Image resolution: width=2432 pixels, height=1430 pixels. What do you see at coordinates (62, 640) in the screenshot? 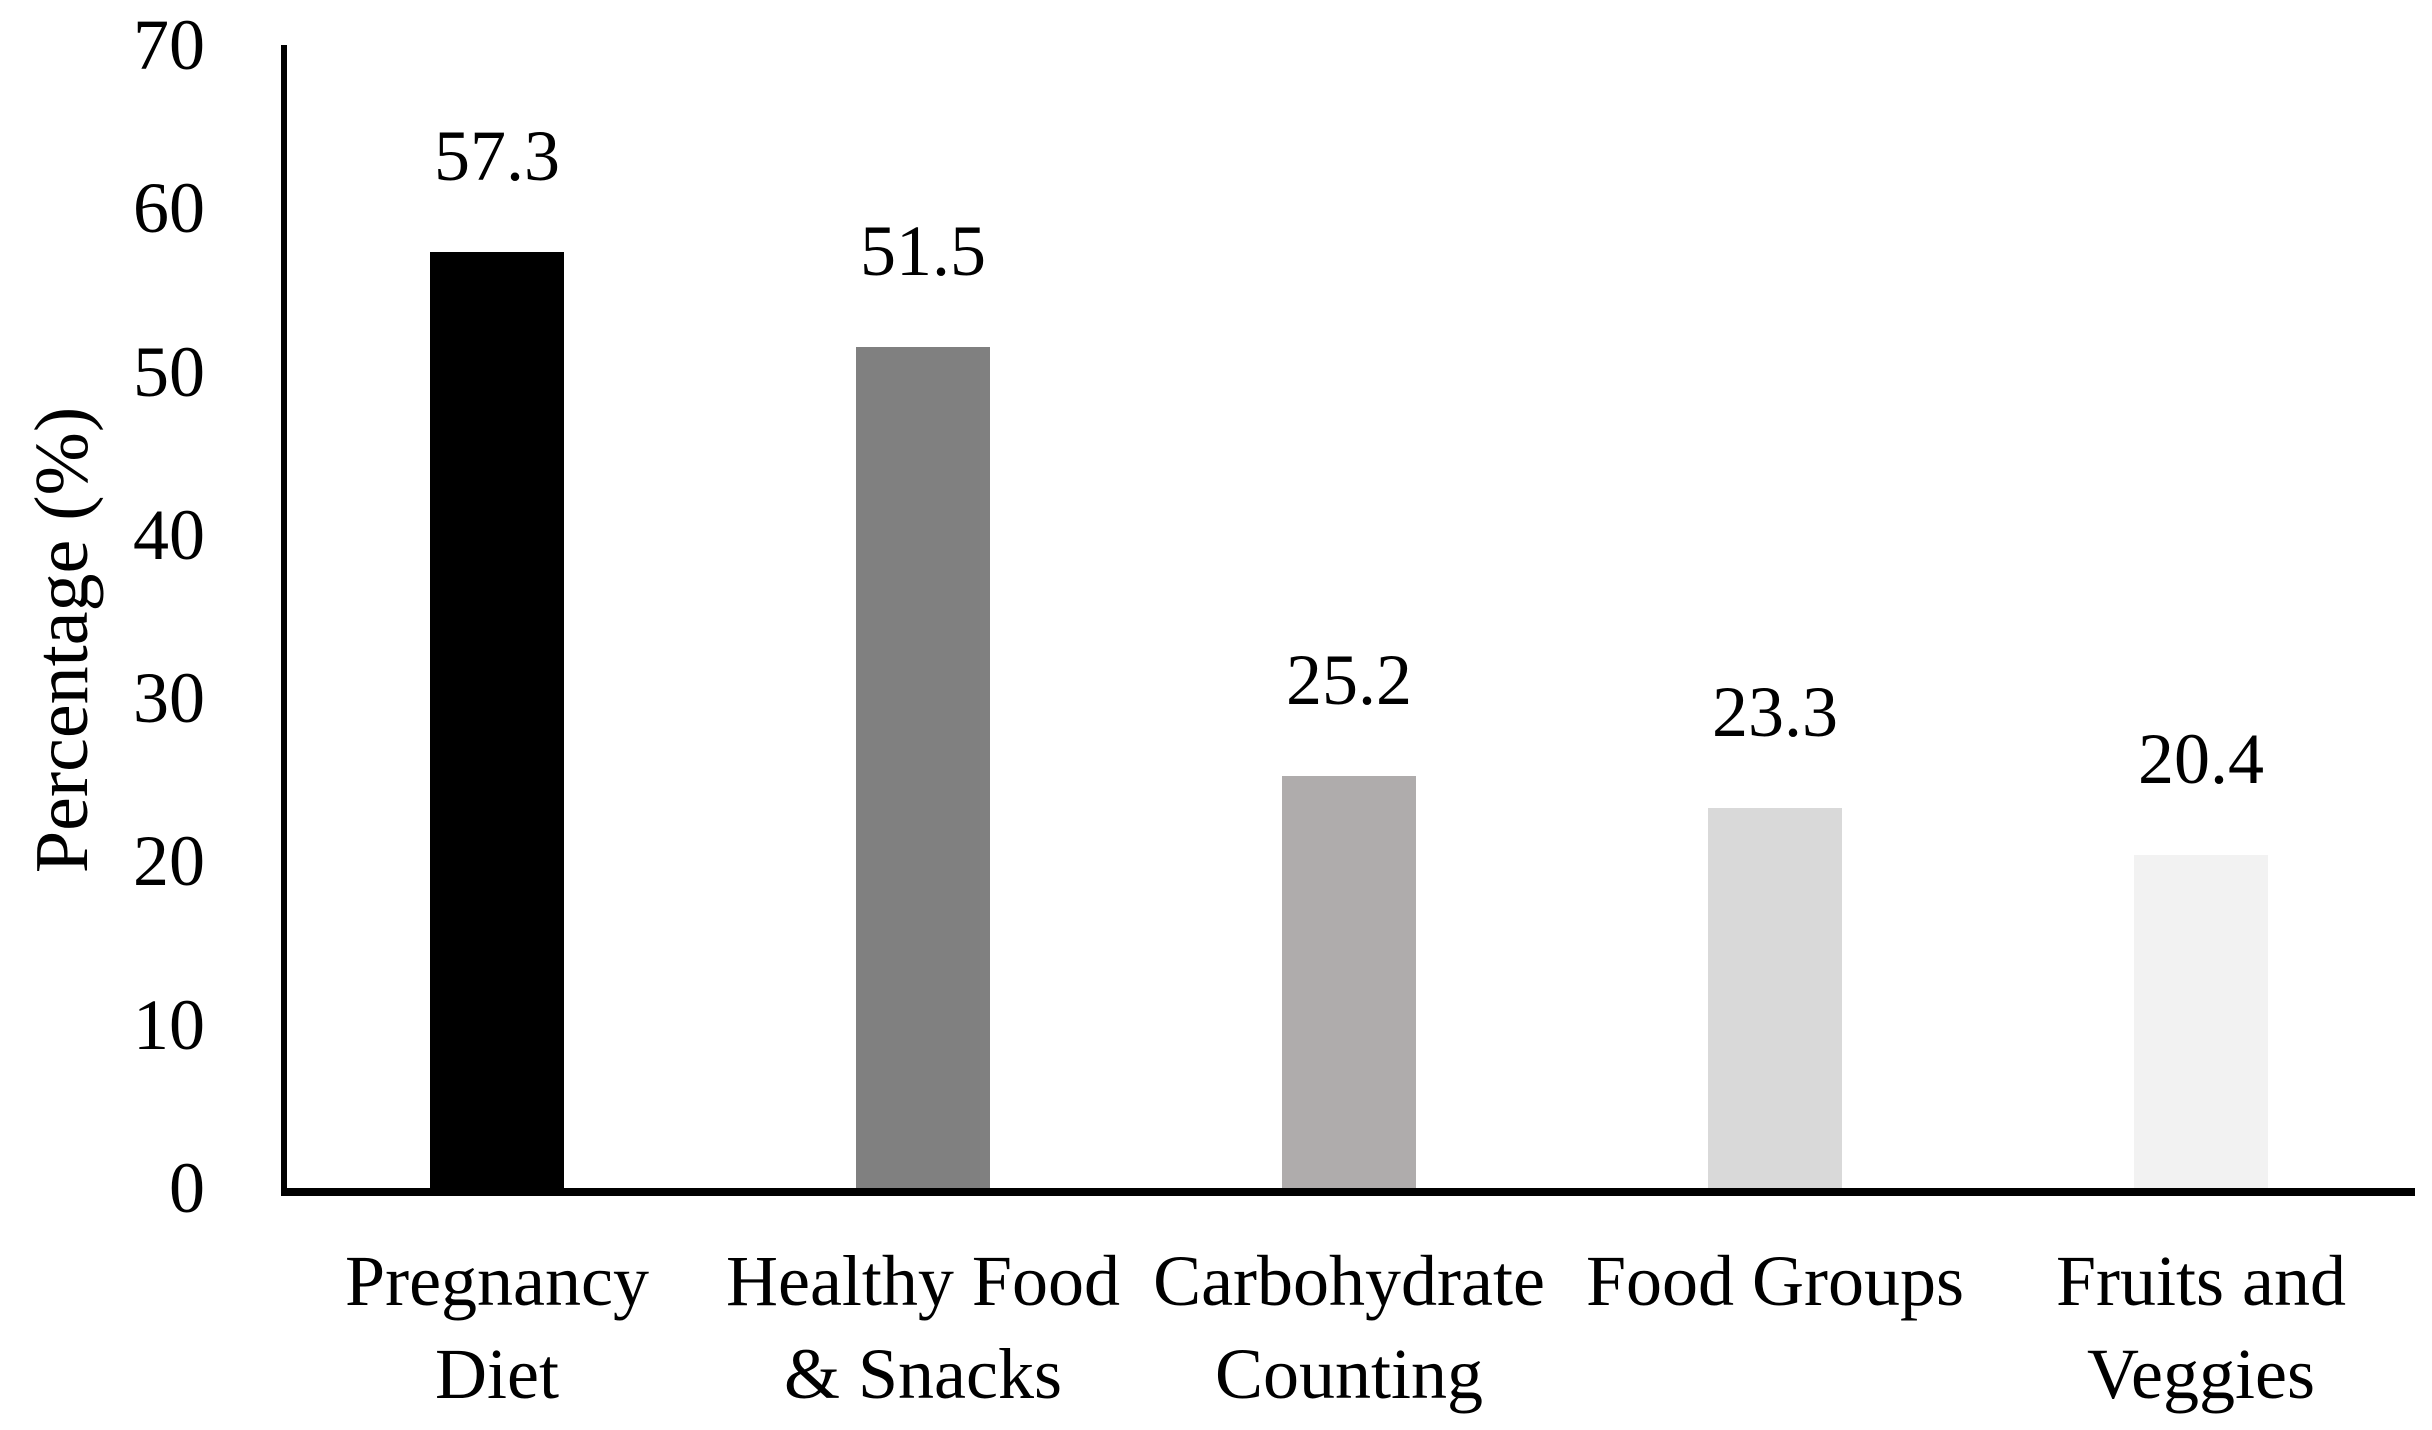
I see `y-axis-title: Percentage (%)` at bounding box center [62, 640].